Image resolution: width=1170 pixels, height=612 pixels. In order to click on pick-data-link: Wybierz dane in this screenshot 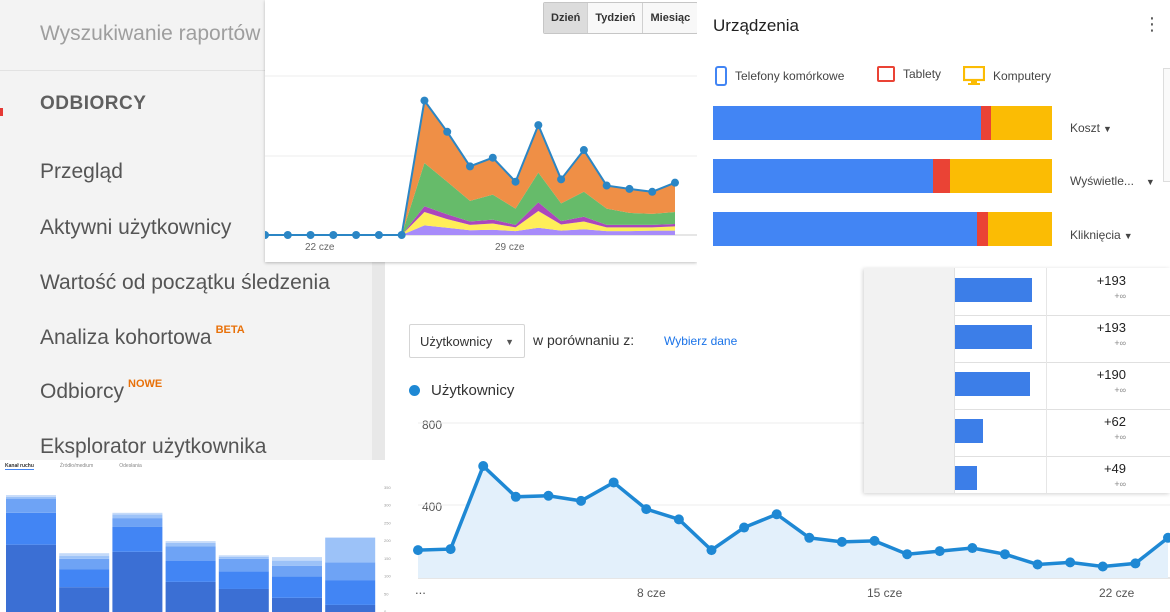, I will do `click(701, 341)`.